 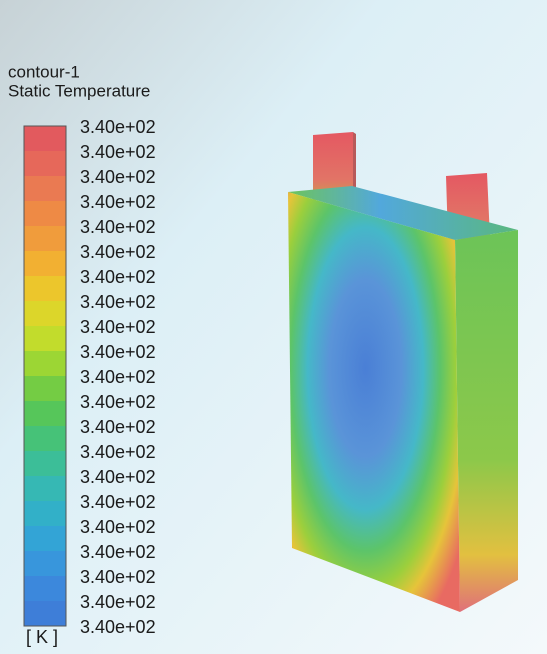 I want to click on legend-unit: [ K ], so click(x=42, y=637).